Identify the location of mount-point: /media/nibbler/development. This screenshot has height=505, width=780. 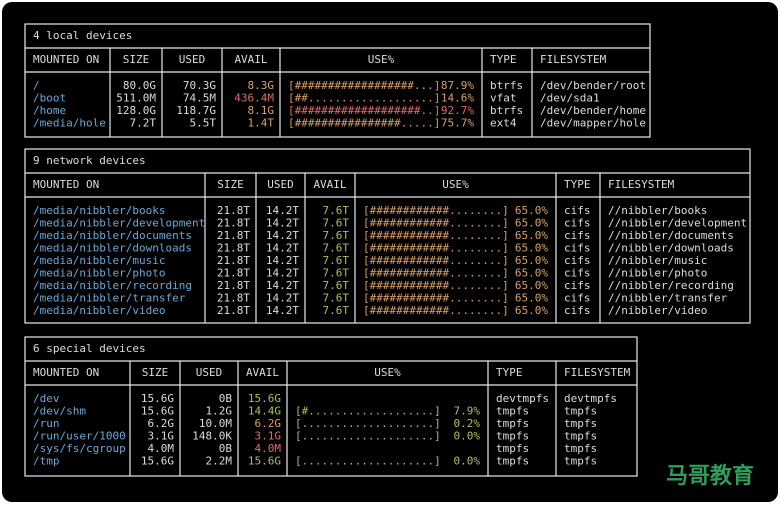
(119, 223).